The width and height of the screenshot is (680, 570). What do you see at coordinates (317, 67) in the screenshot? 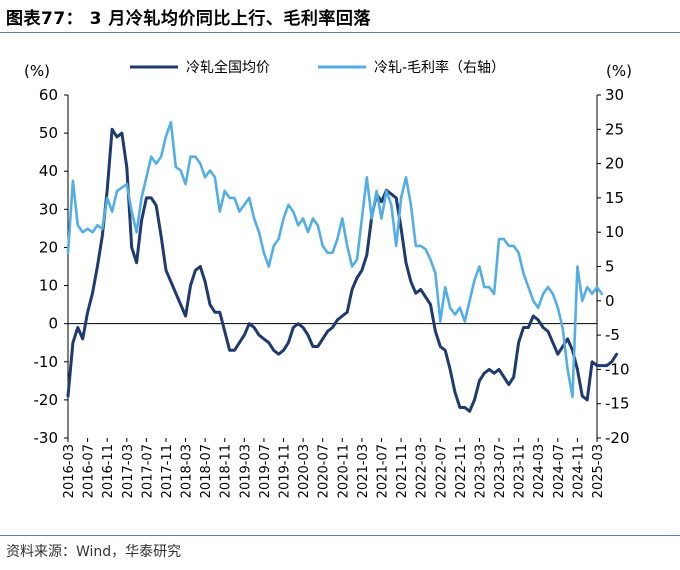
I see `legend: 冷轧全国均价 冷轧-毛利率（右轴）` at bounding box center [317, 67].